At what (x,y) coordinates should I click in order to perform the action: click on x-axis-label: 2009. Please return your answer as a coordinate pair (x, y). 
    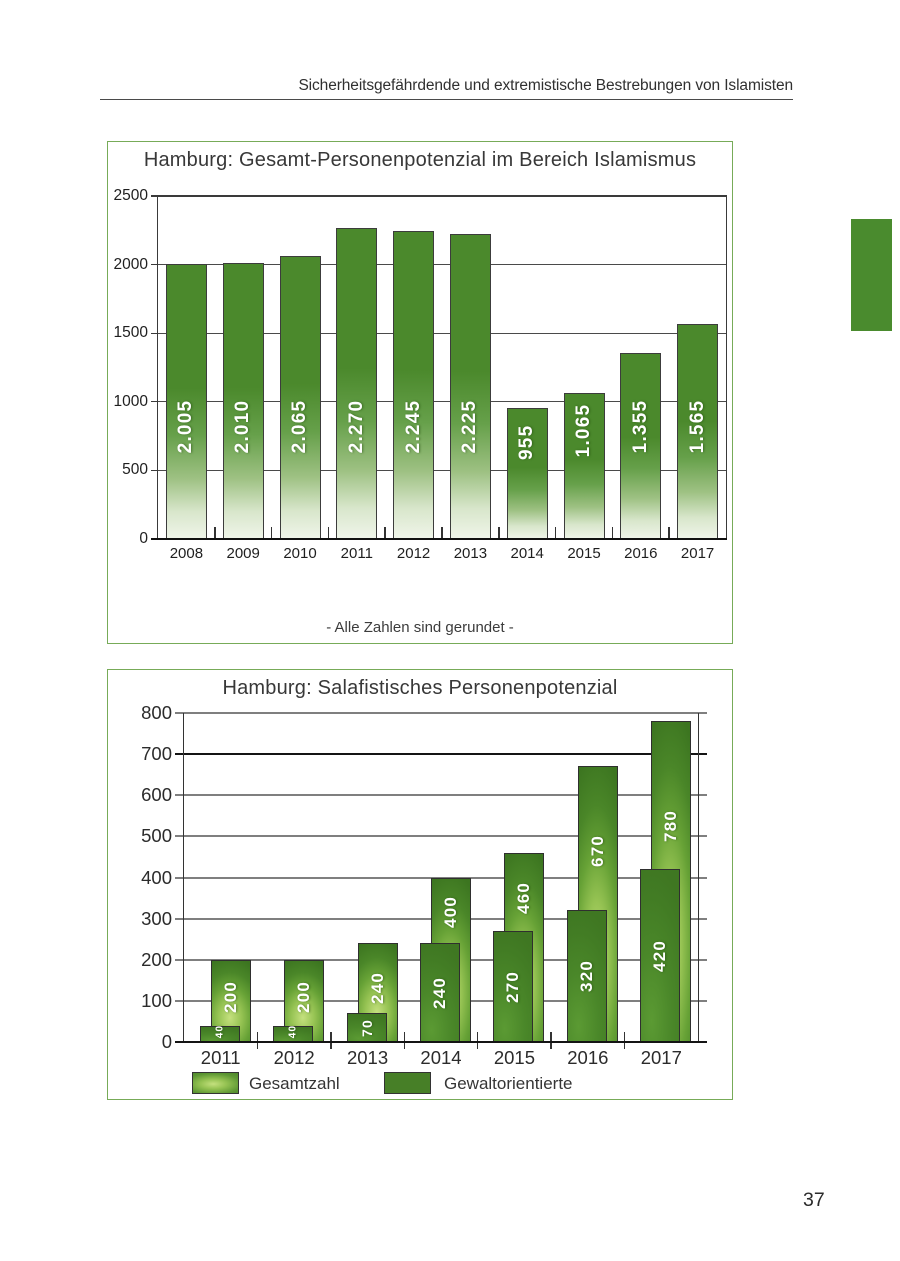
    Looking at the image, I should click on (243, 553).